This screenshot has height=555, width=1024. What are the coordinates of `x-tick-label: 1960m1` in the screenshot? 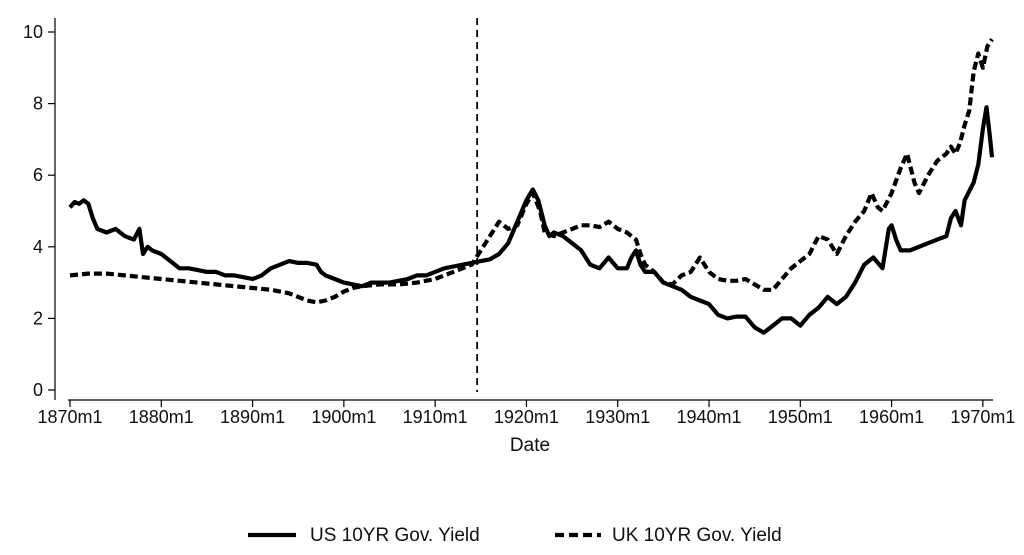 It's located at (891, 417).